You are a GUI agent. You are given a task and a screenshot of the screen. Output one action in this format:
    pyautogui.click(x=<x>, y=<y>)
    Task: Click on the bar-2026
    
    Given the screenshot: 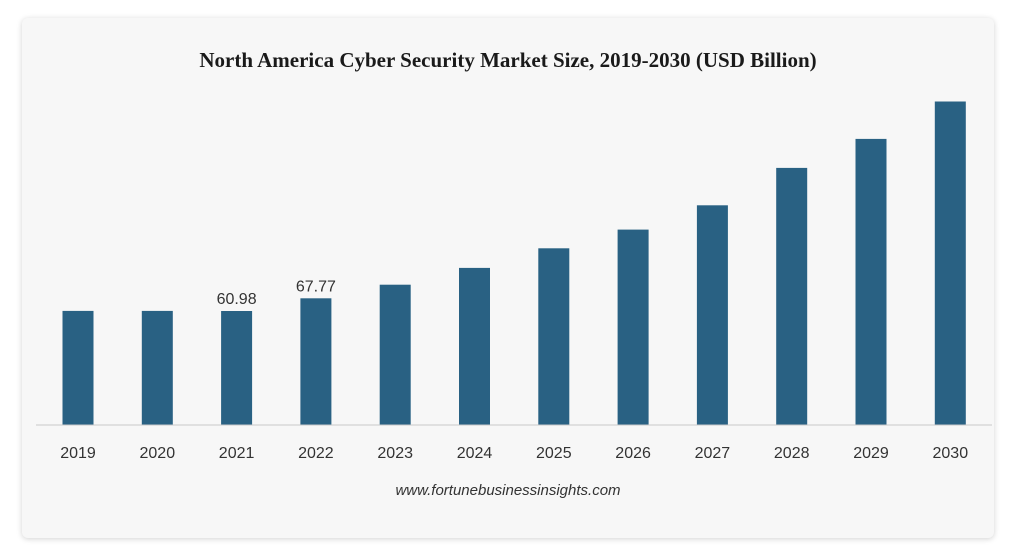 What is the action you would take?
    pyautogui.click(x=633, y=327)
    